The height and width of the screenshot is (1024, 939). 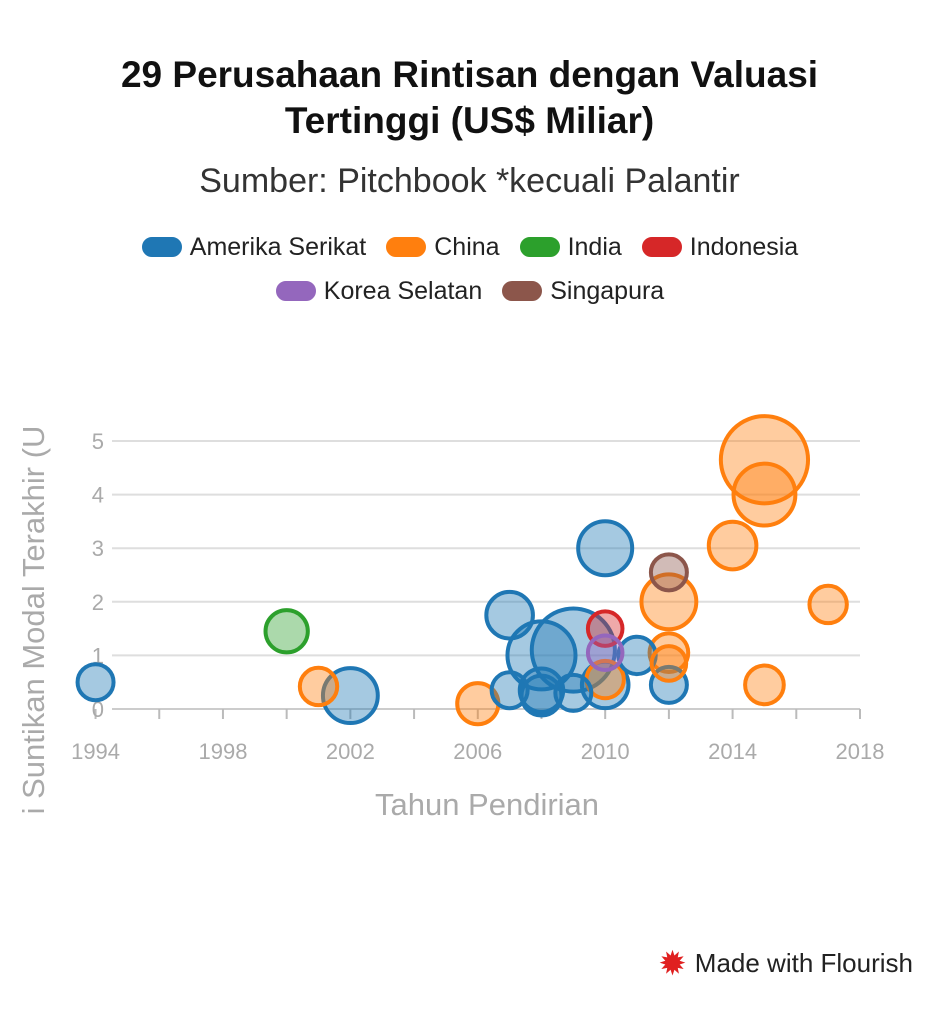 What do you see at coordinates (477, 751) in the screenshot?
I see `x-tick-label: 2006` at bounding box center [477, 751].